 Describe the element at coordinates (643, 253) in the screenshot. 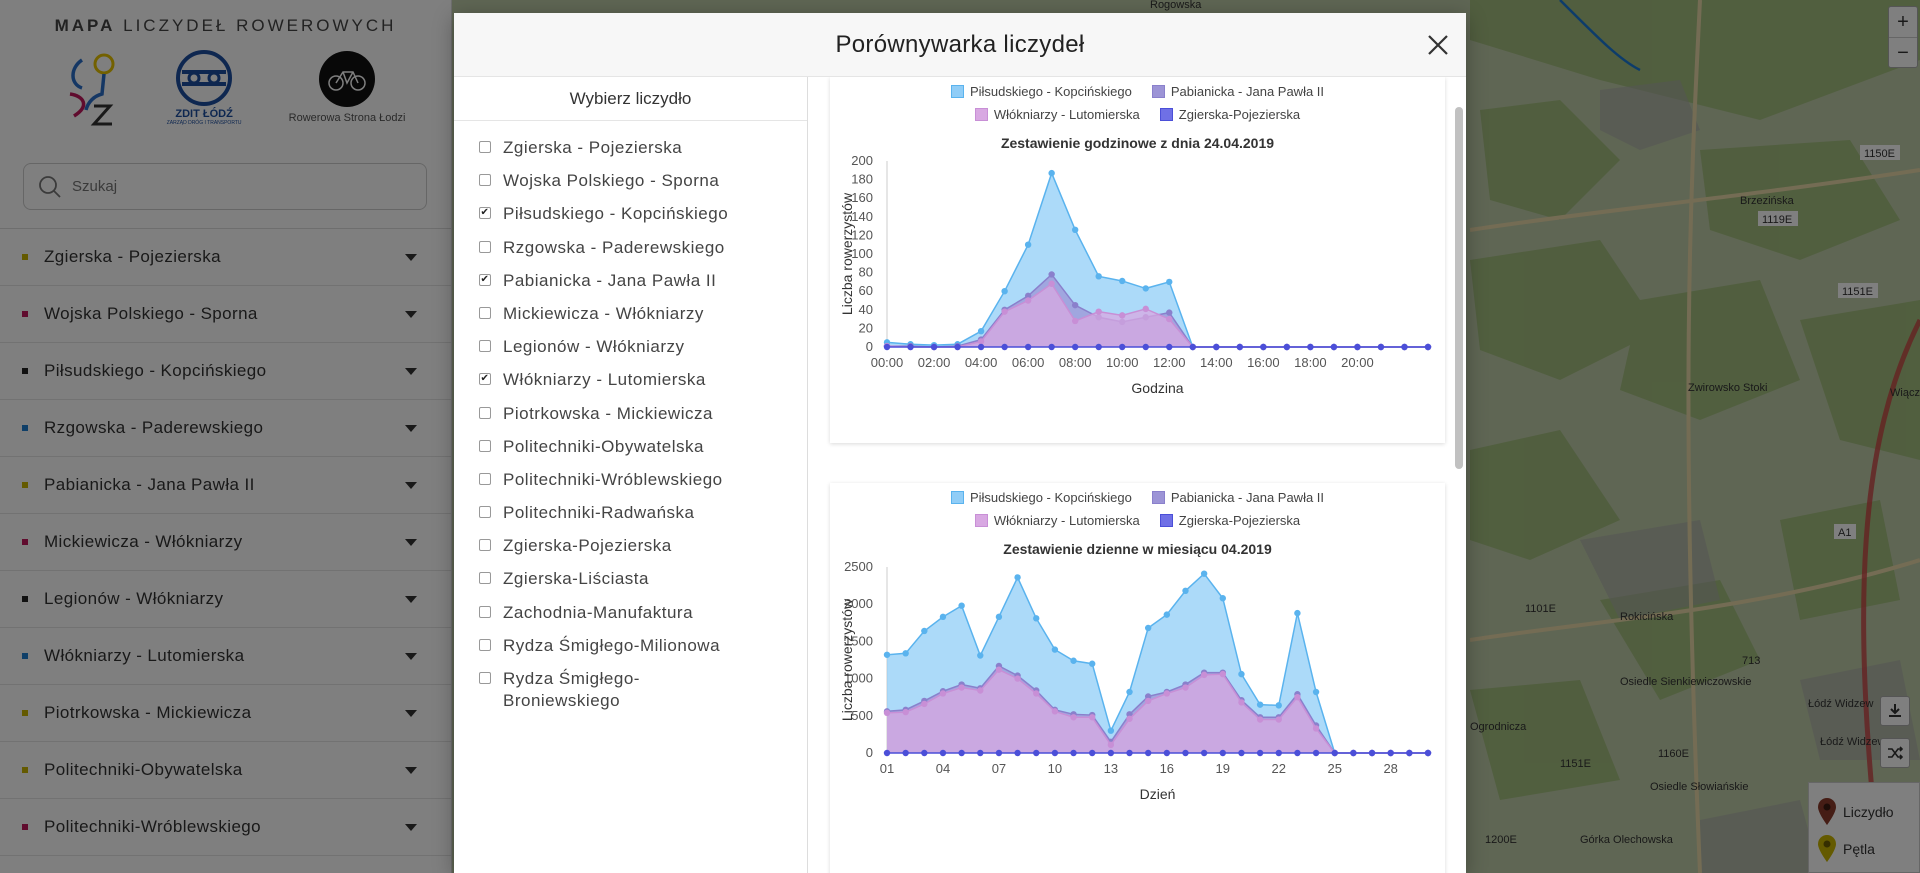

I see `counter-checkbox-row: Rzgowska - Paderewskiego` at that location.